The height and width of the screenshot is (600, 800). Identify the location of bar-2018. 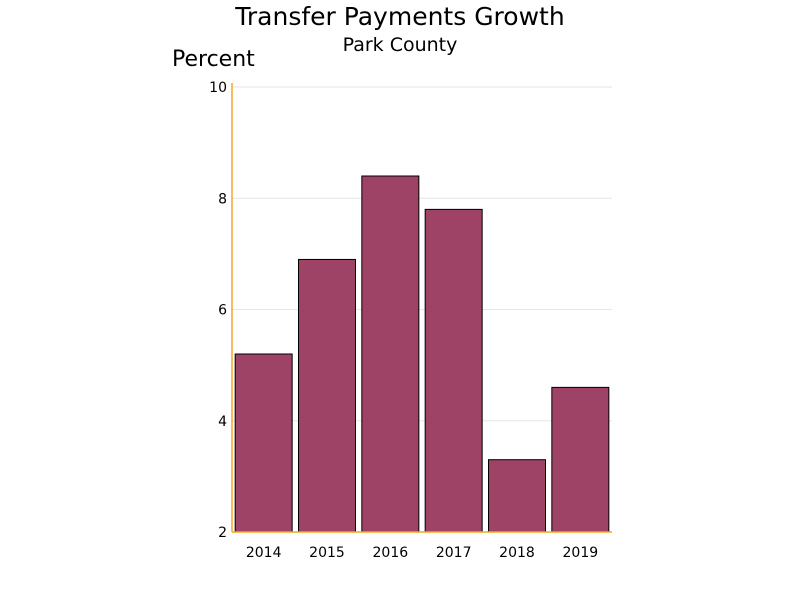
(517, 496).